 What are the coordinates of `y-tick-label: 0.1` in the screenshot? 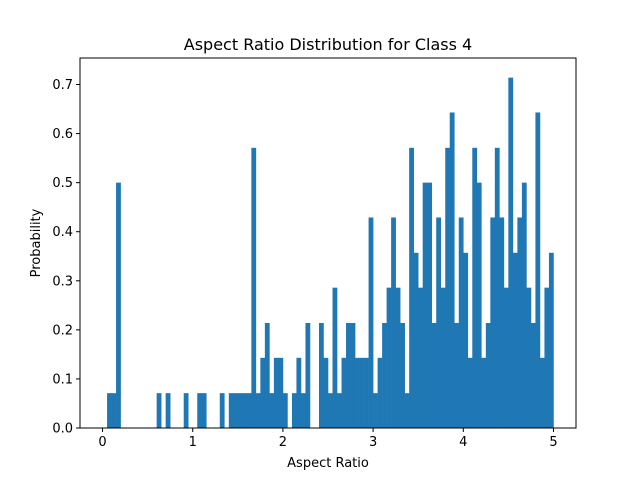 It's located at (62, 379).